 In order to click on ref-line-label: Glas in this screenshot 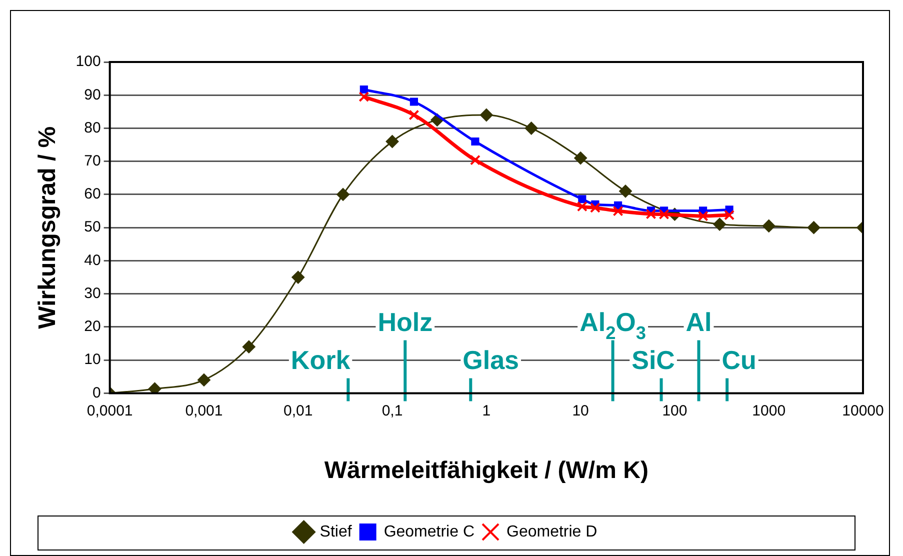, I will do `click(491, 360)`.